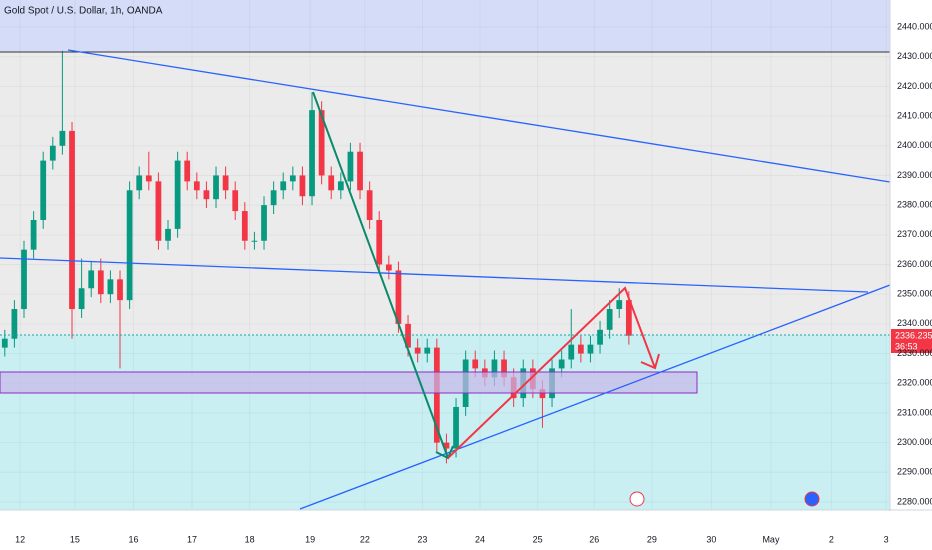  What do you see at coordinates (812, 499) in the screenshot?
I see `flag-icon` at bounding box center [812, 499].